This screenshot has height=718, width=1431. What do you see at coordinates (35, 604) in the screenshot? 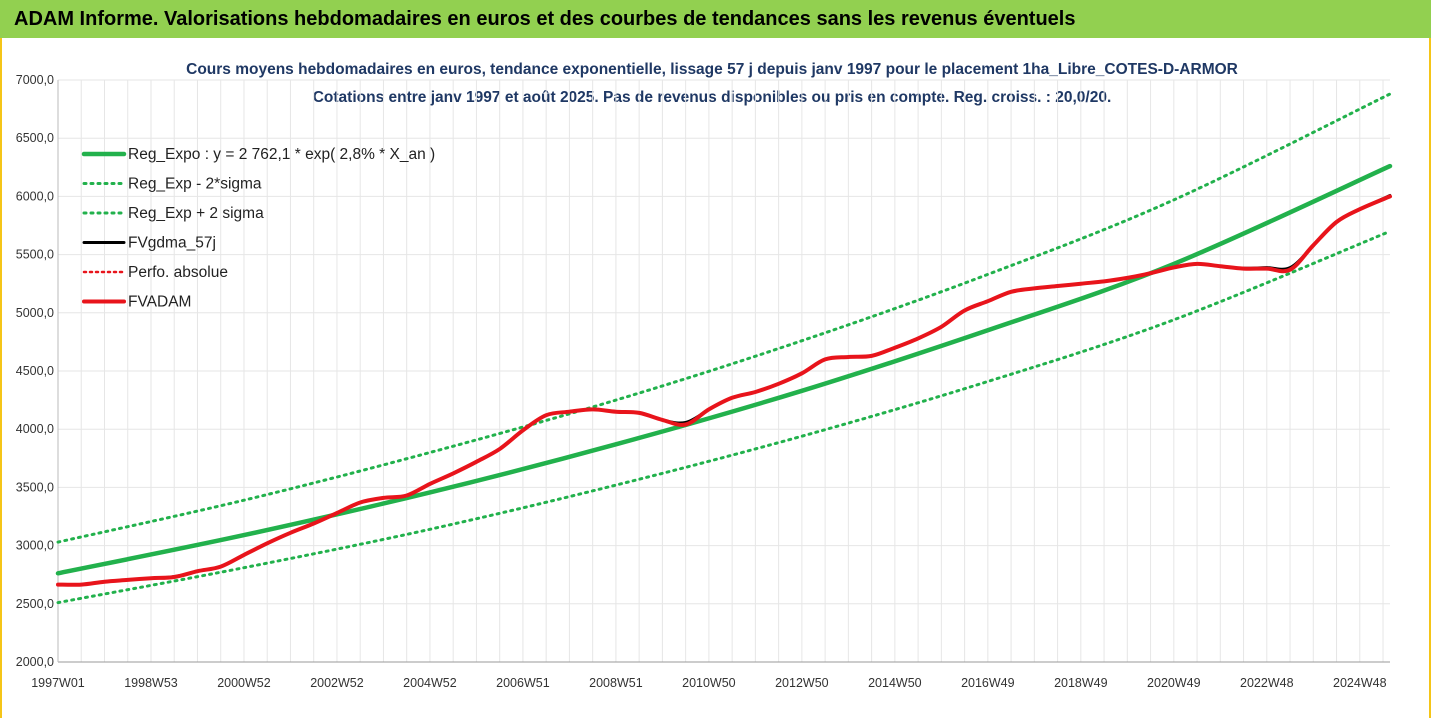
I see `y-tick-label: 2500,0` at bounding box center [35, 604].